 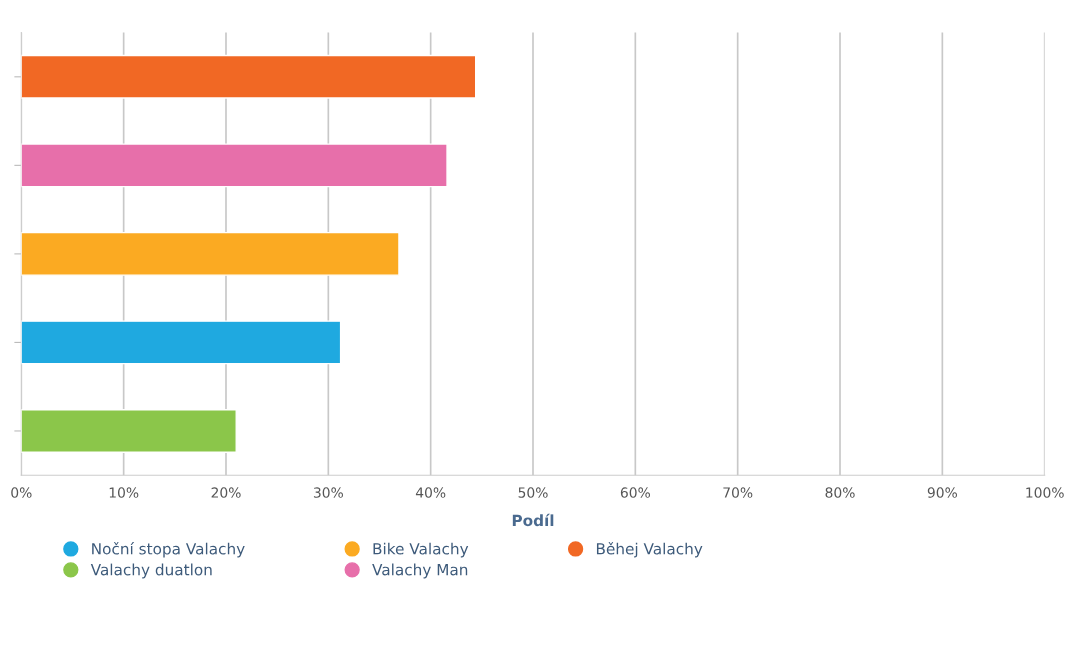 What do you see at coordinates (942, 492) in the screenshot?
I see `x-tick-label: 90%` at bounding box center [942, 492].